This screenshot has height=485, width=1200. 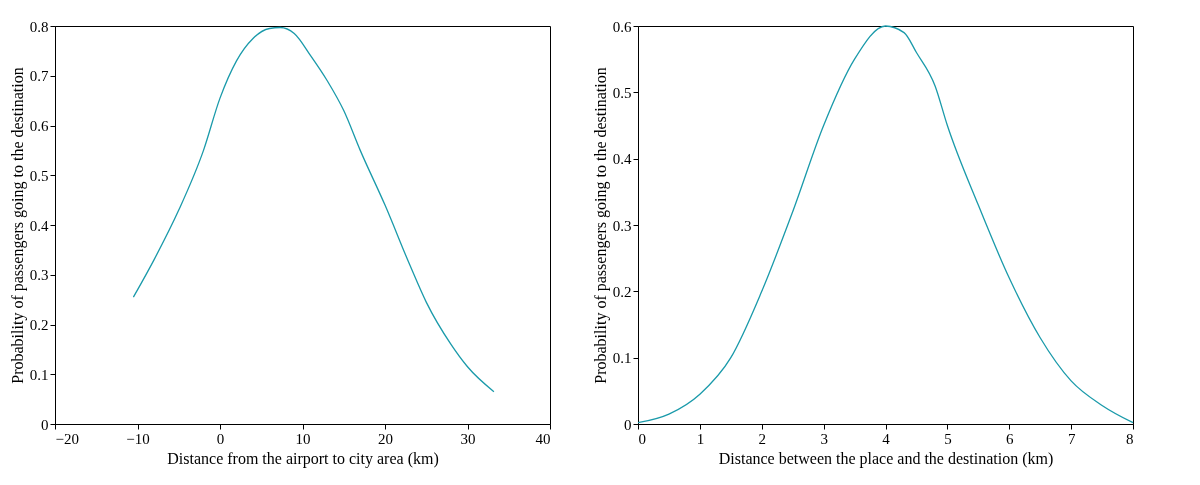 What do you see at coordinates (39, 76) in the screenshot?
I see `y-tick-label: 0.7` at bounding box center [39, 76].